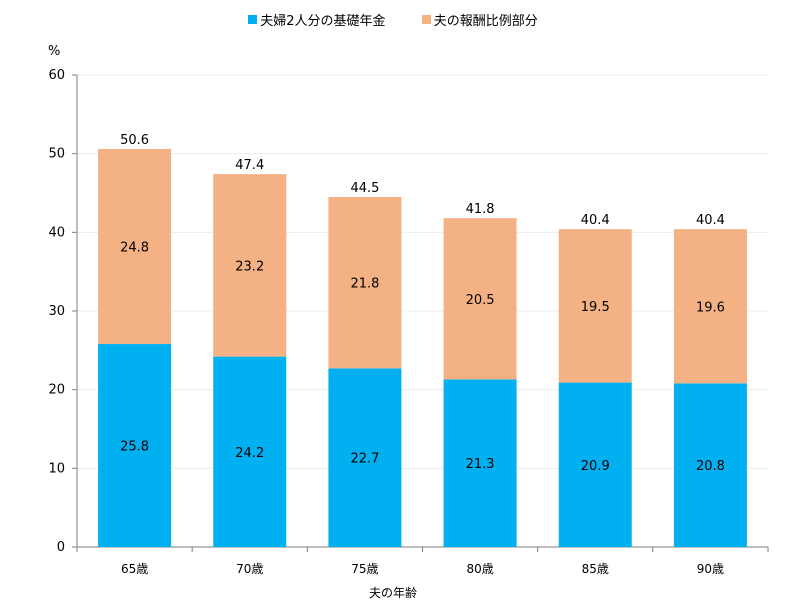  I want to click on bar-total-label: 41.8, so click(480, 209).